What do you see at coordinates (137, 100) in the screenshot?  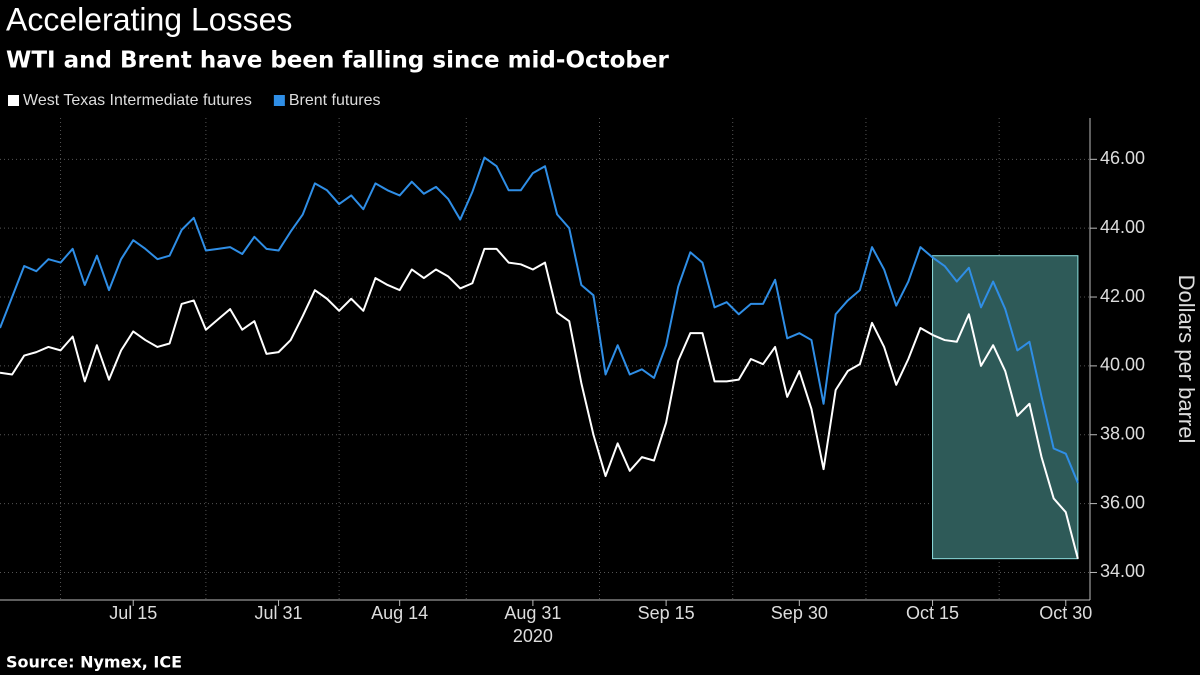 I see `legend-label: West Texas Intermediate futures` at bounding box center [137, 100].